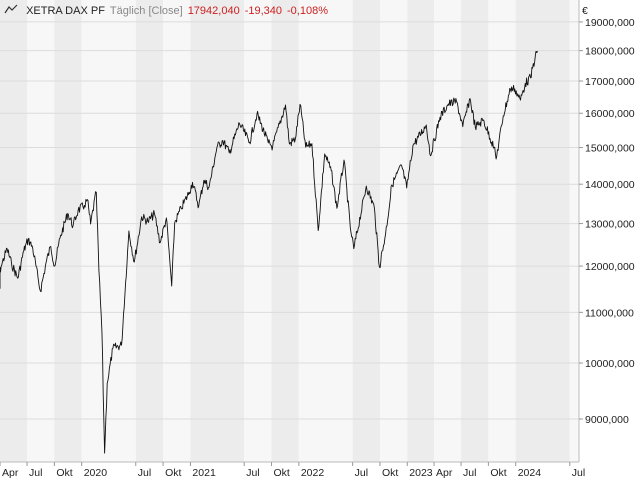  What do you see at coordinates (313, 473) in the screenshot?
I see `x-tick-label: 2022` at bounding box center [313, 473].